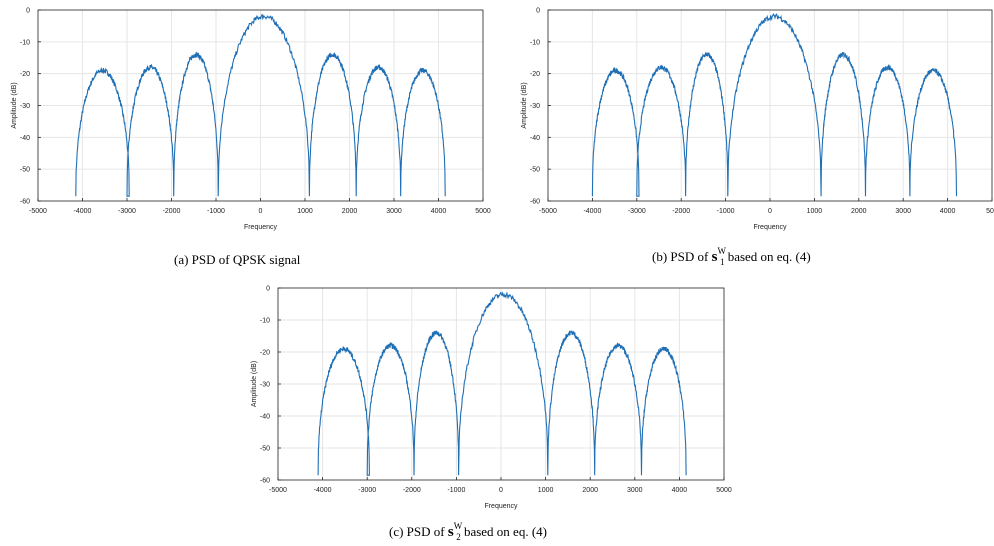 This screenshot has width=994, height=546. What do you see at coordinates (990, 211) in the screenshot?
I see `x-tick-label: 500` at bounding box center [990, 211].